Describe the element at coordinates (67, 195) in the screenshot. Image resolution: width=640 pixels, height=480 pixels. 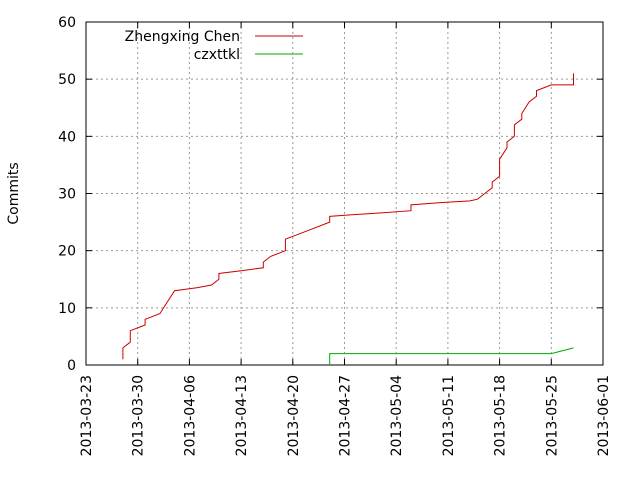
I see `y-tick-label: 30` at that location.